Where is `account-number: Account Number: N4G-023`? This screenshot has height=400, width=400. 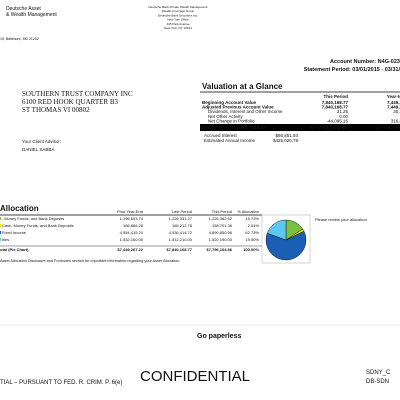
account-number: Account Number: N4G-023 is located at coordinates (365, 62).